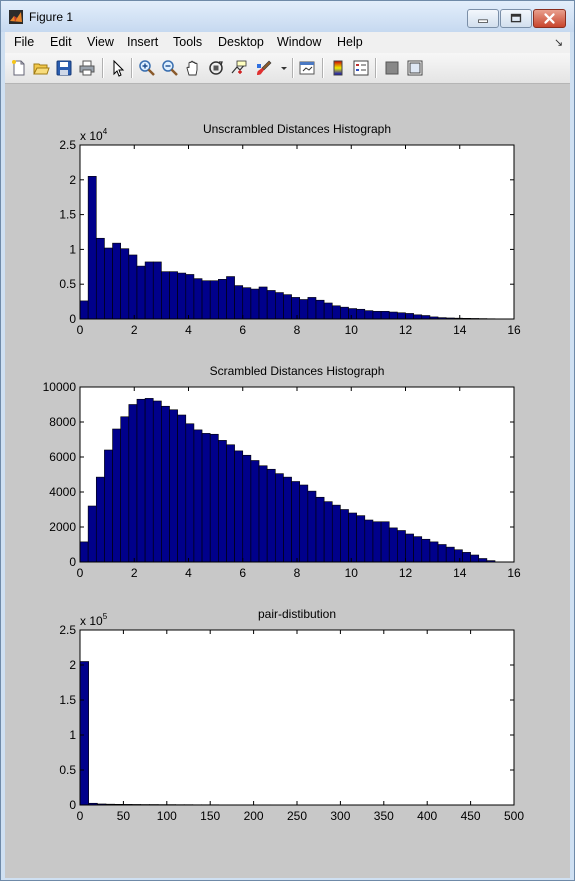  What do you see at coordinates (216, 68) in the screenshot?
I see `rotate-3d-icon` at bounding box center [216, 68].